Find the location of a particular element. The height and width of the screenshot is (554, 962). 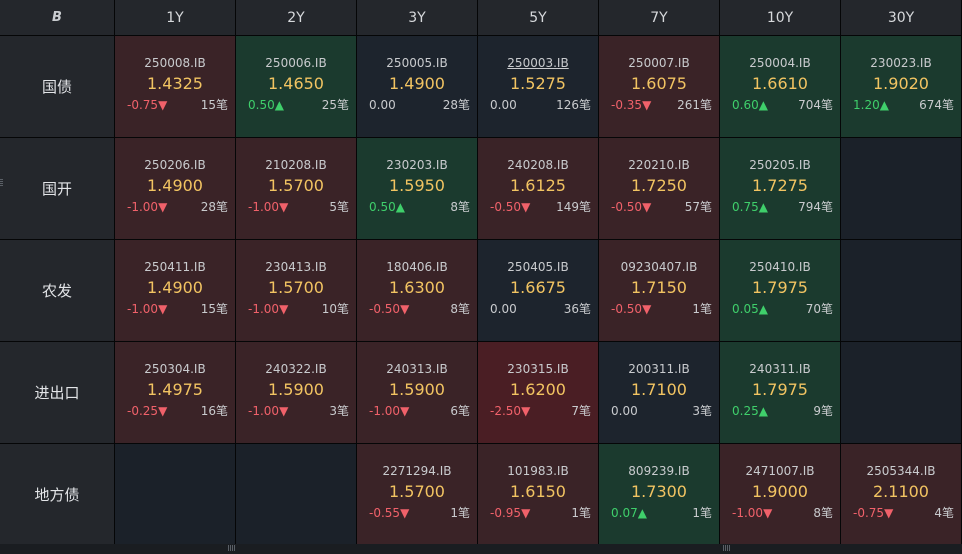

bond-cell: 230413.IB 1.5700 -1.00▼ 10笔 is located at coordinates (296, 290).